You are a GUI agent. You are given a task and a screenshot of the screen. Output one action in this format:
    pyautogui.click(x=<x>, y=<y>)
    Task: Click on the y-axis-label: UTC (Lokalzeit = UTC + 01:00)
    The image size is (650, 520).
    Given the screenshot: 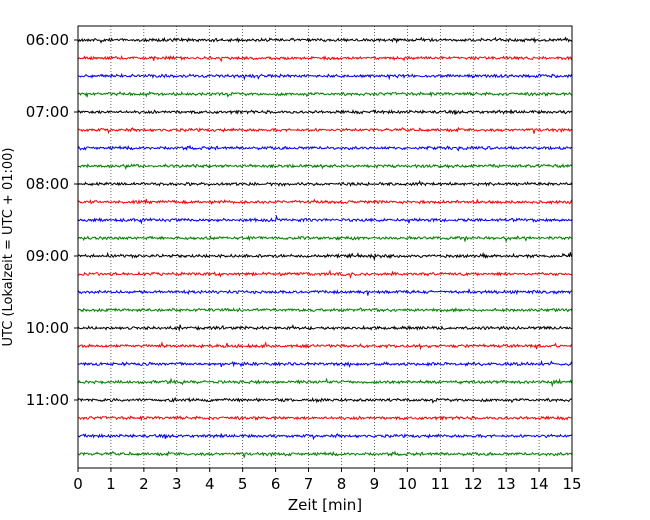 What is the action you would take?
    pyautogui.click(x=8, y=247)
    